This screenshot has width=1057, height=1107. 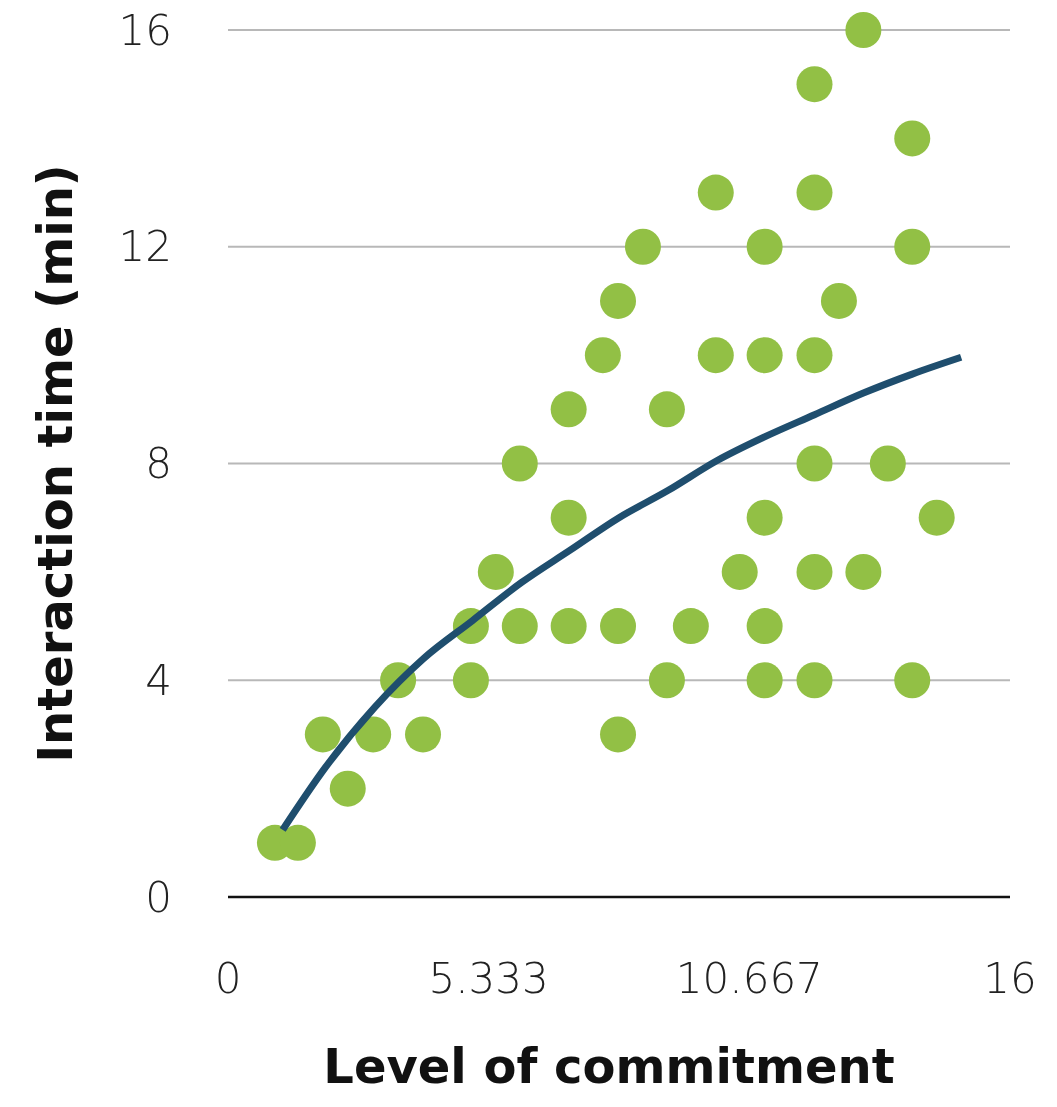 What do you see at coordinates (158, 680) in the screenshot?
I see `y-tick-label: 4` at bounding box center [158, 680].